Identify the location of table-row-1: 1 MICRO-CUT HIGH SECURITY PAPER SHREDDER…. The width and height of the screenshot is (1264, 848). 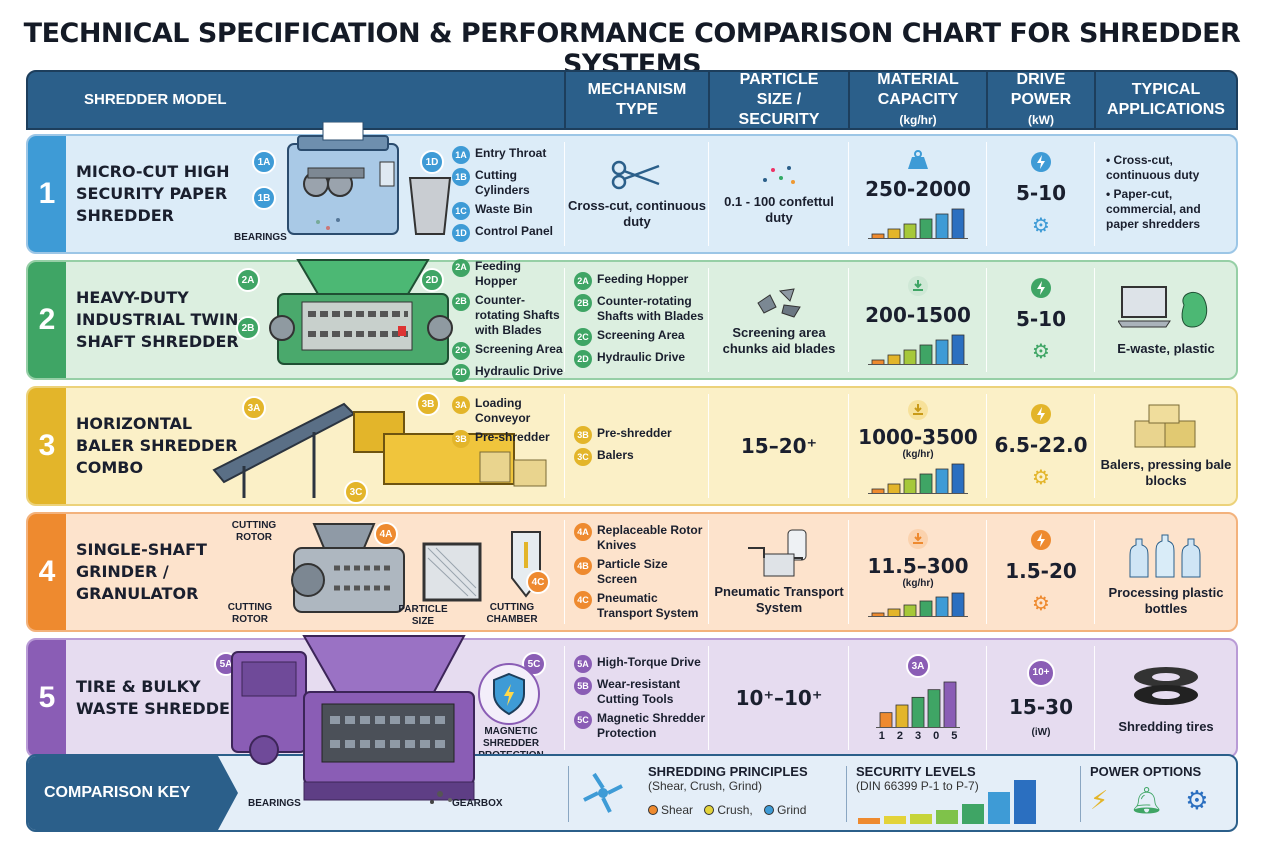
(632, 188).